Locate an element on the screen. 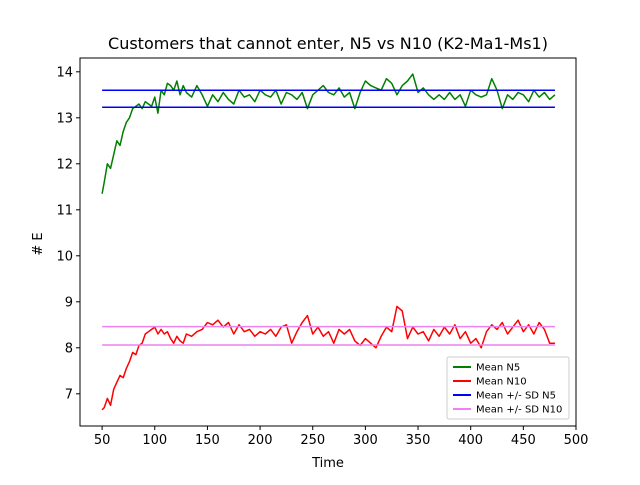 This screenshot has height=485, width=640. y-tick-label-7: 7 is located at coordinates (69, 394).